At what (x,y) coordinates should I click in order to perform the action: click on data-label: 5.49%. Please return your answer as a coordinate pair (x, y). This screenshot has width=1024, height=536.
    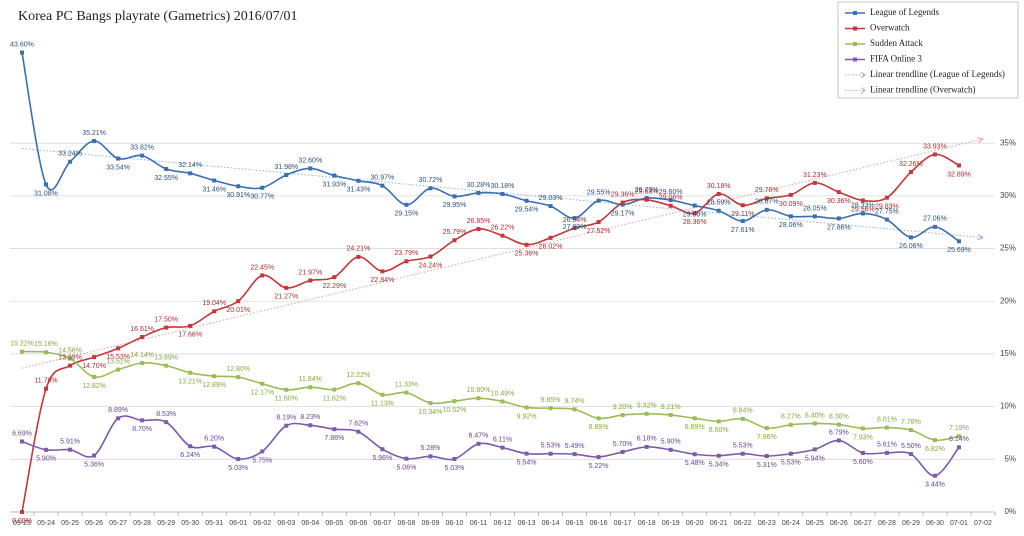
    Looking at the image, I should click on (575, 446).